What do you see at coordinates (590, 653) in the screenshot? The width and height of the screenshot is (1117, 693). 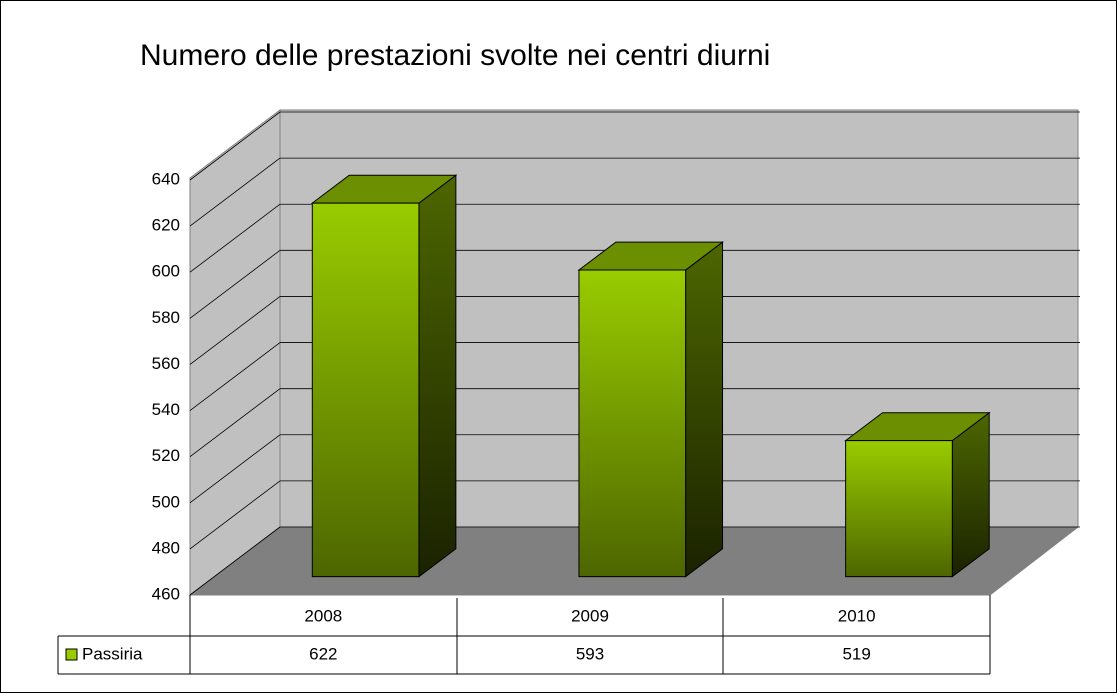 I see `table-value: 593` at bounding box center [590, 653].